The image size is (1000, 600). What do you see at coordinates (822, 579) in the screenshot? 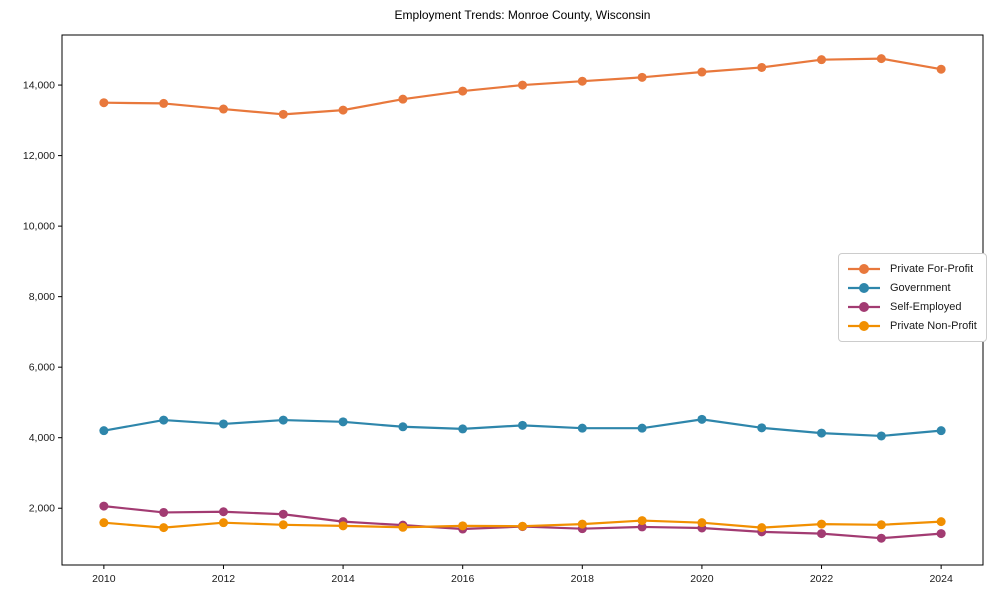
I see `x-tick-label: 2022` at bounding box center [822, 579].